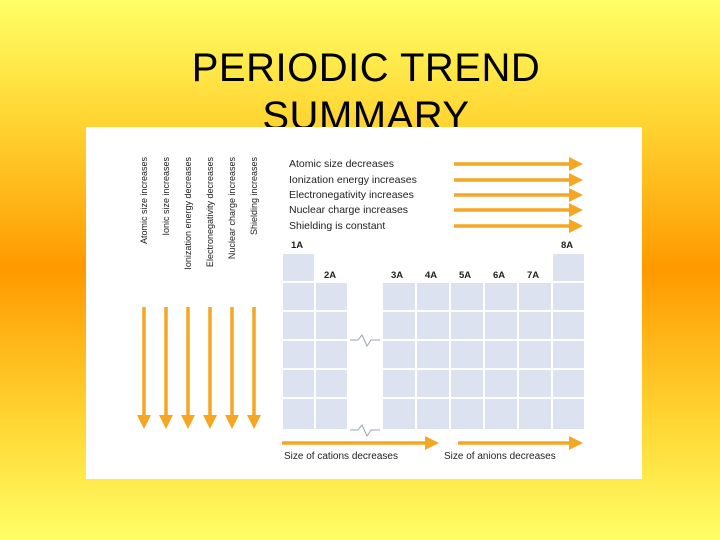 Image resolution: width=720 pixels, height=540 pixels. What do you see at coordinates (144, 201) in the screenshot?
I see `vertical-trend-label-1: Atomic size increases` at bounding box center [144, 201].